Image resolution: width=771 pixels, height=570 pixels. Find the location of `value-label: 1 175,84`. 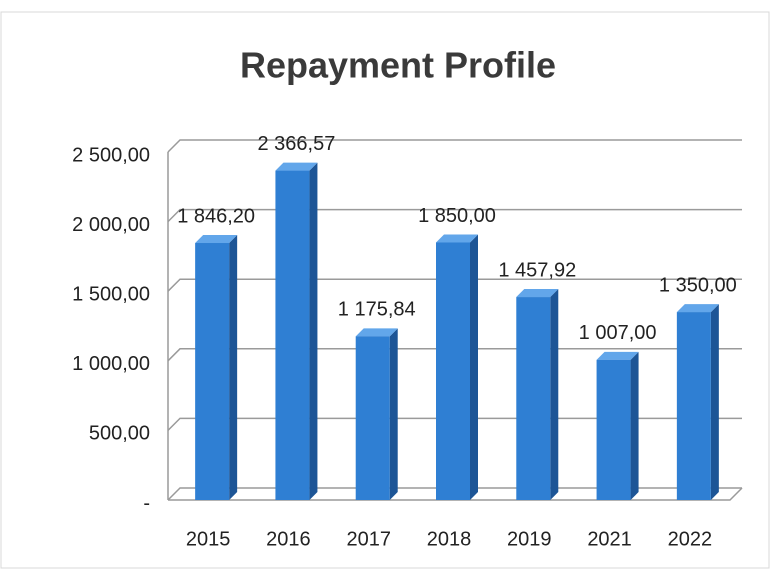

value-label: 1 175,84 is located at coordinates (377, 310).